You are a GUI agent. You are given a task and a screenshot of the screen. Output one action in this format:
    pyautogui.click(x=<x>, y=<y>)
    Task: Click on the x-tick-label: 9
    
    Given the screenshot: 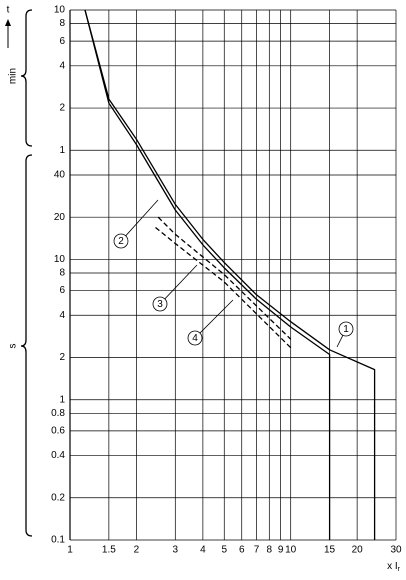 What is the action you would take?
    pyautogui.click(x=281, y=550)
    